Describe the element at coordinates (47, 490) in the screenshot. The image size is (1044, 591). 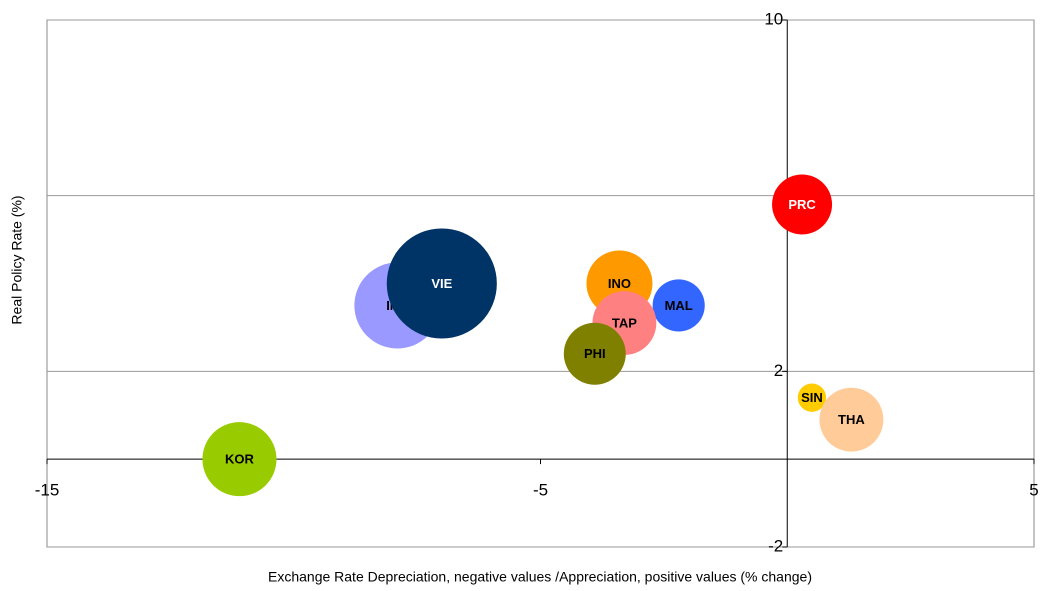
I see `x-tick-label: -15` at that location.